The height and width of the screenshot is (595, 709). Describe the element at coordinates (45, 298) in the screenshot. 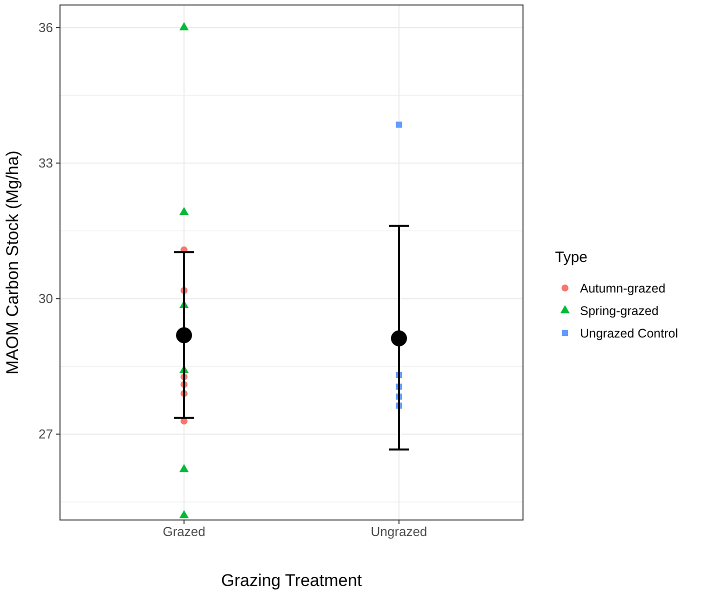

I see `y-tick-label: 30` at that location.